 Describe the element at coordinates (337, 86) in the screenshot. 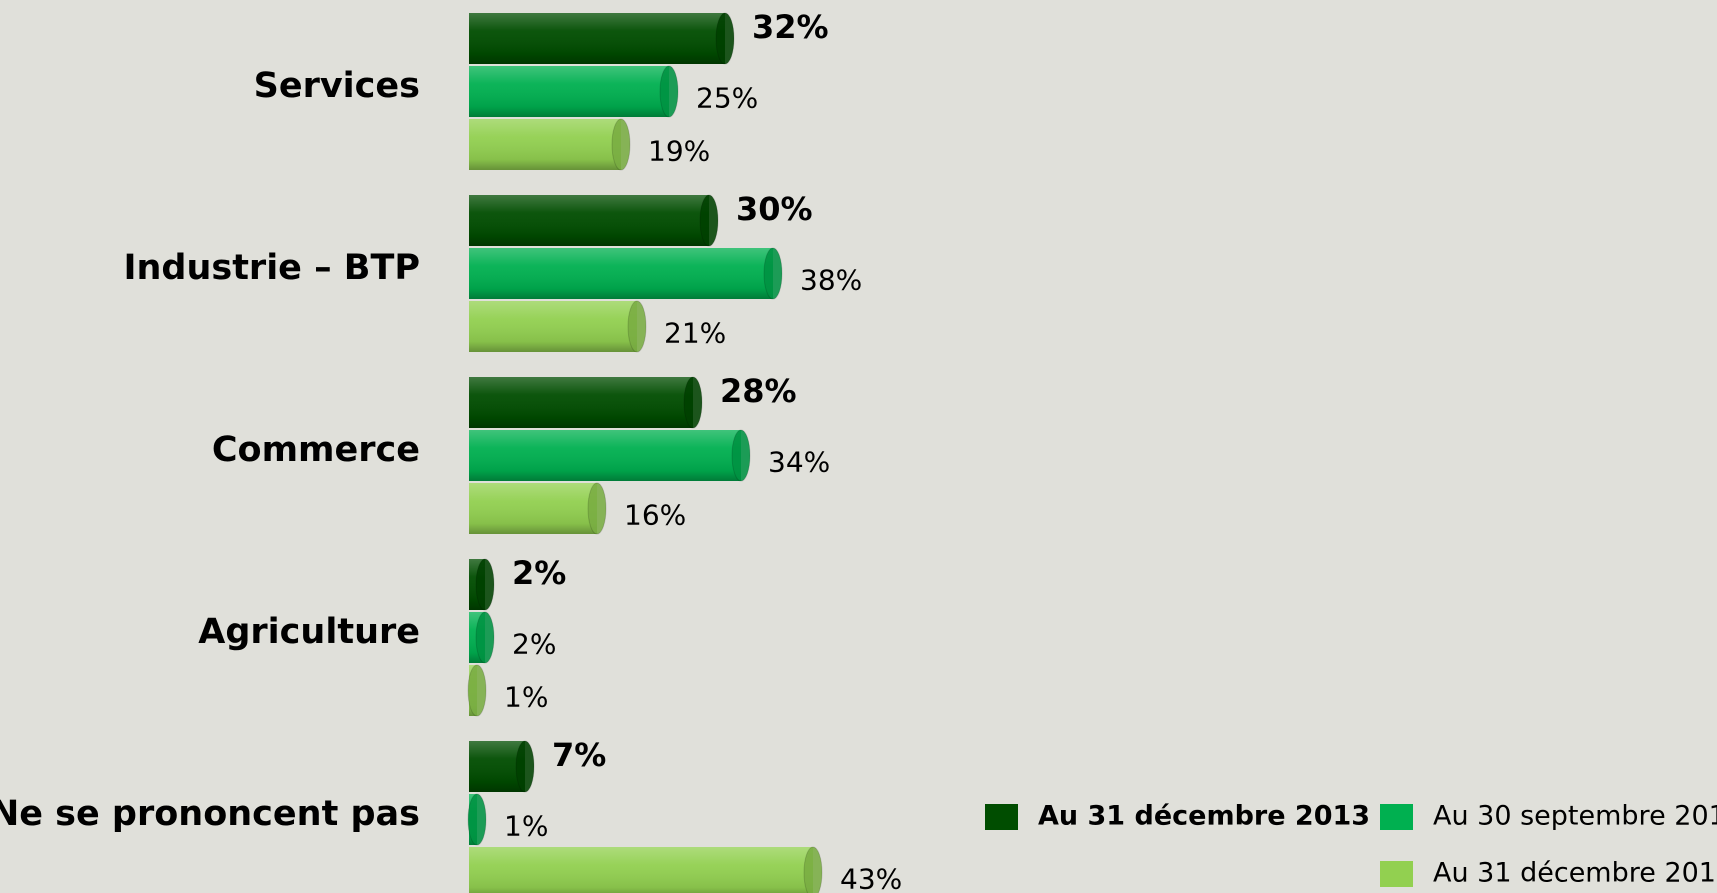

I see `category-label: Services` at that location.